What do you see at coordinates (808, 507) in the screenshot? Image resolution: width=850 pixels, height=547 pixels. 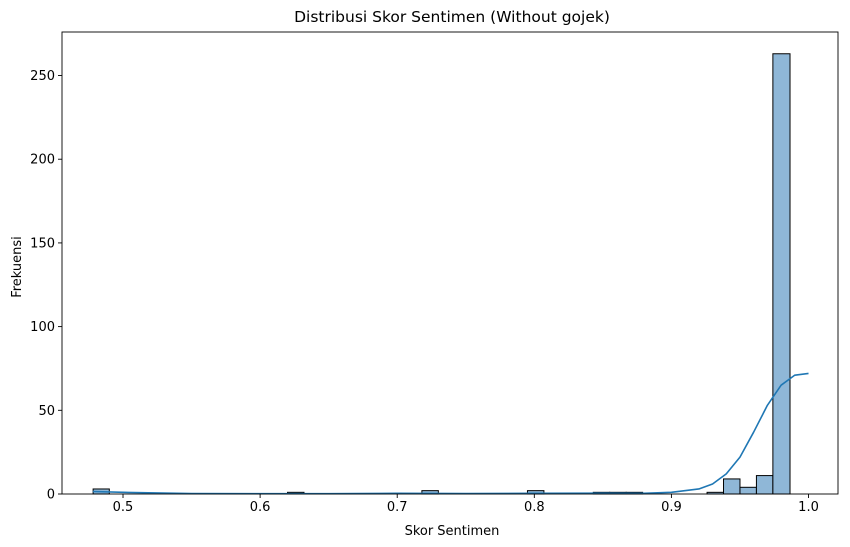 I see `x-tick-label: 1.0` at bounding box center [808, 507].